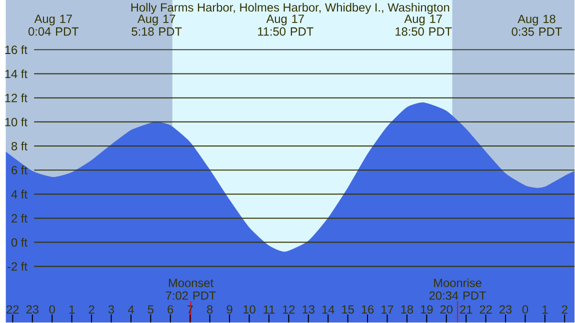 The height and width of the screenshot is (323, 575). I want to click on annotation: Aug 17 5:18 PDT, so click(157, 25).